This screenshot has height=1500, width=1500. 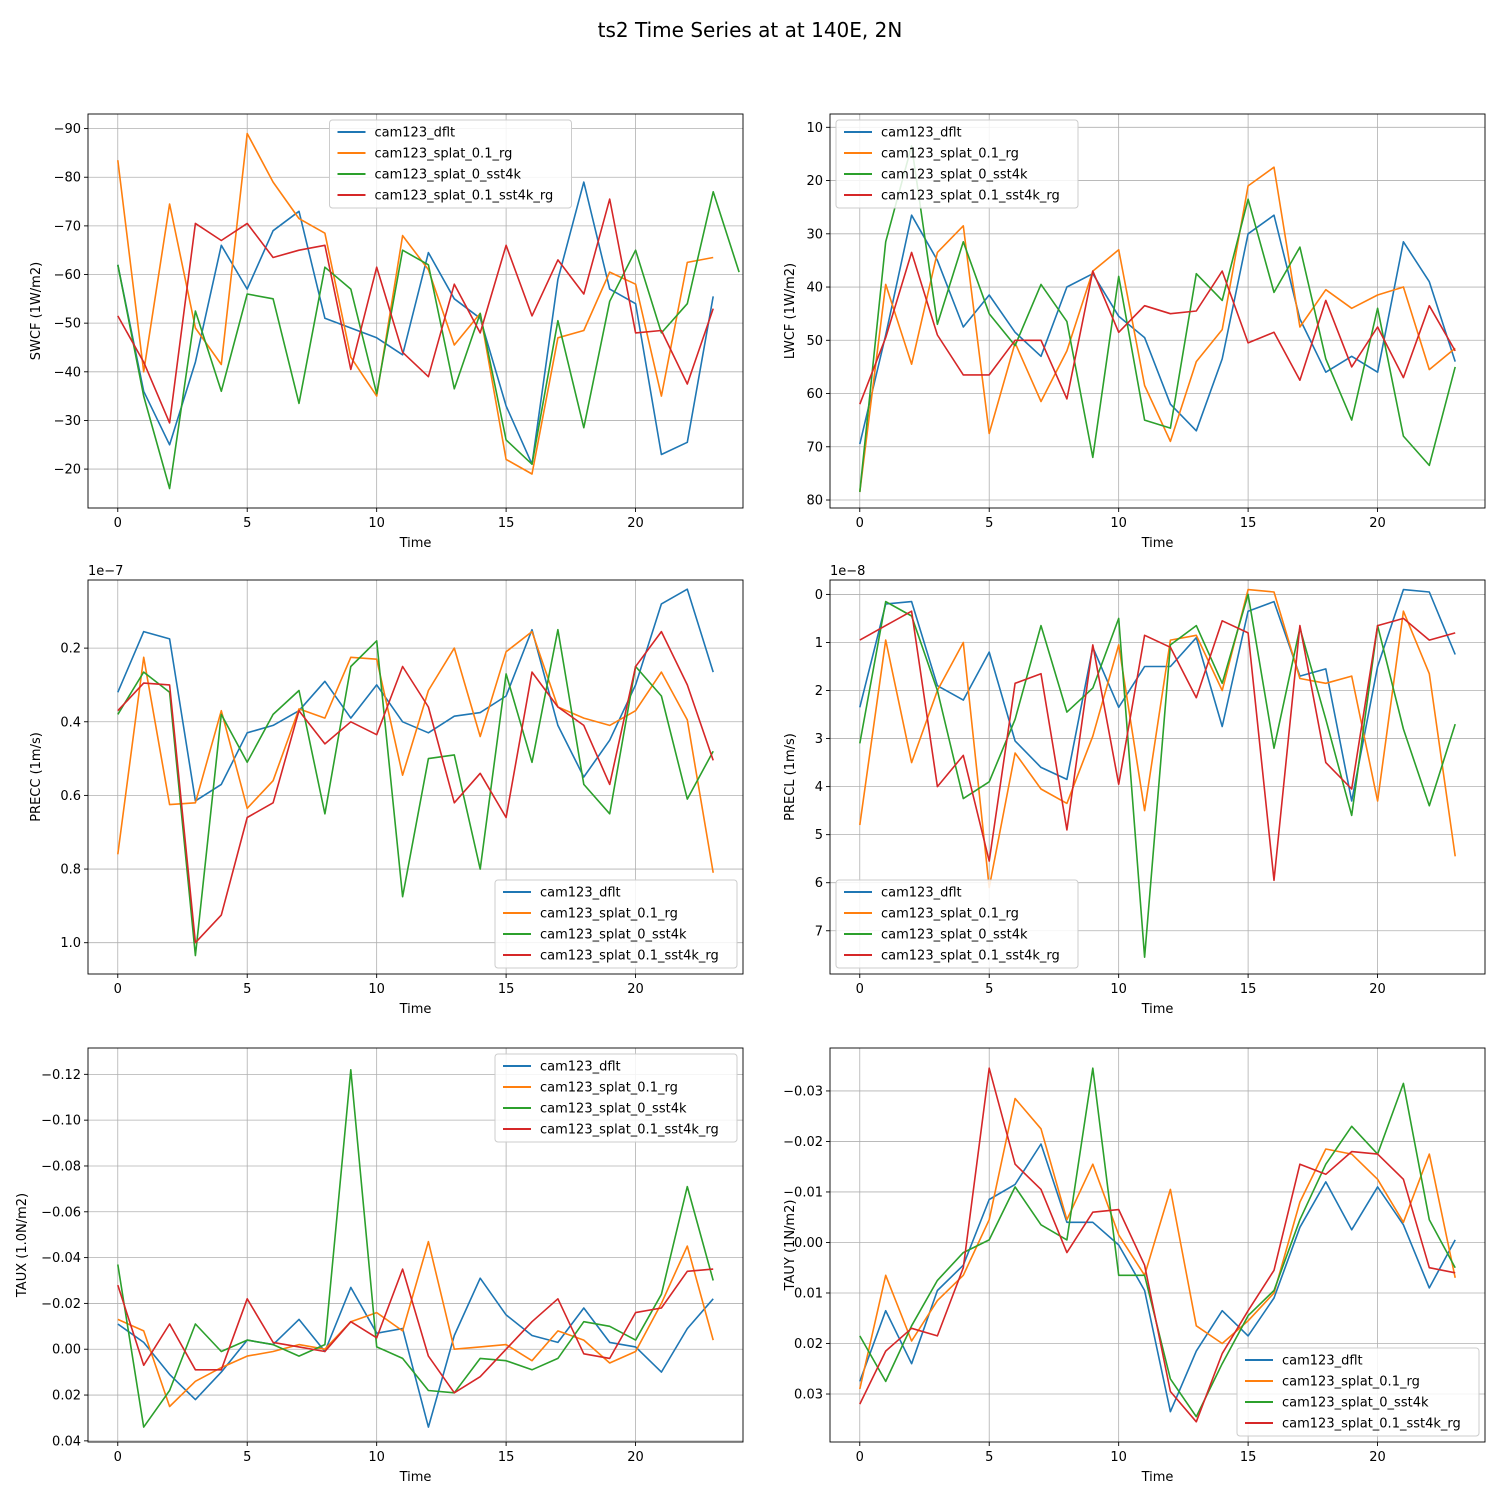 I want to click on y-tick-label: 80, so click(x=814, y=501).